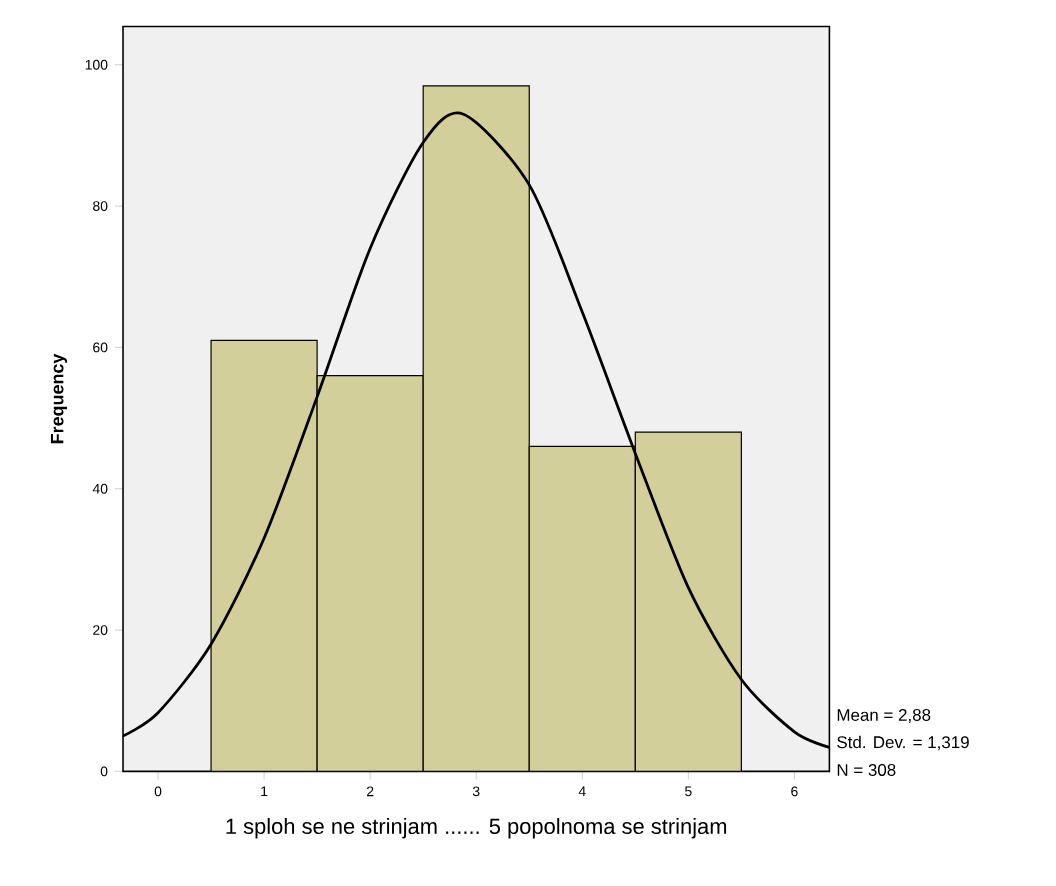 Image resolution: width=1056 pixels, height=886 pixels. Describe the element at coordinates (59, 398) in the screenshot. I see `y-axis-title: Frequency` at that location.